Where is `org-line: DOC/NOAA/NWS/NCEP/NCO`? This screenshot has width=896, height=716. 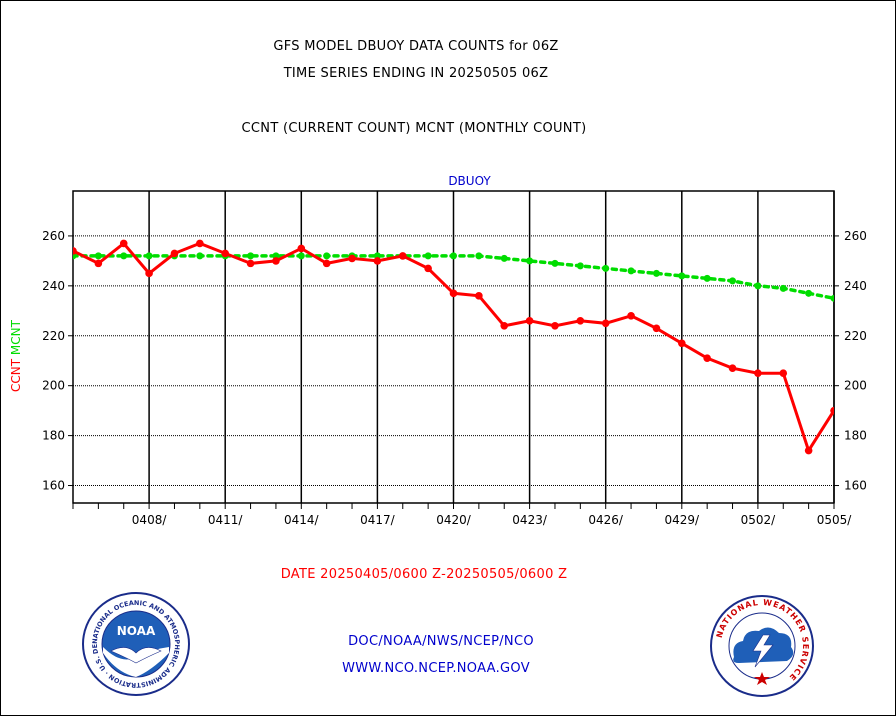 org-line: DOC/NOAA/NWS/NCEP/NCO is located at coordinates (441, 641).